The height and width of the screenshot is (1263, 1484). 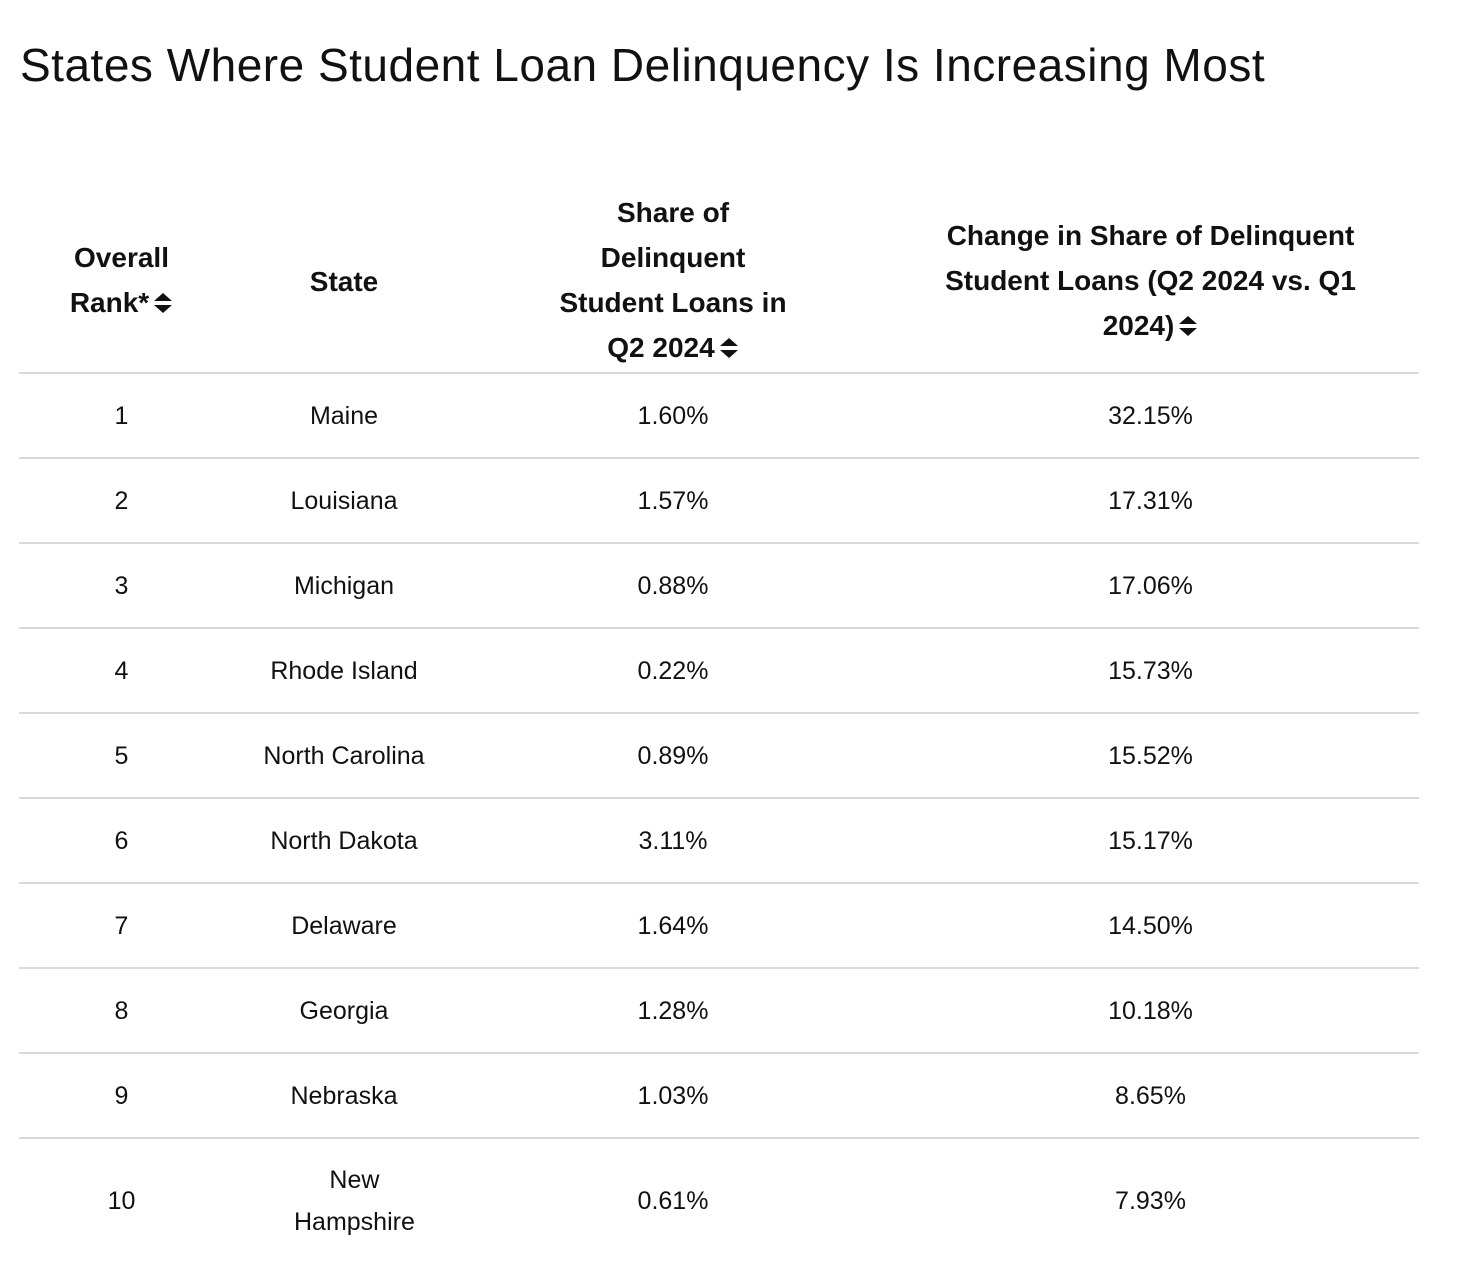 What do you see at coordinates (121, 756) in the screenshot?
I see `rank-cell: 5` at bounding box center [121, 756].